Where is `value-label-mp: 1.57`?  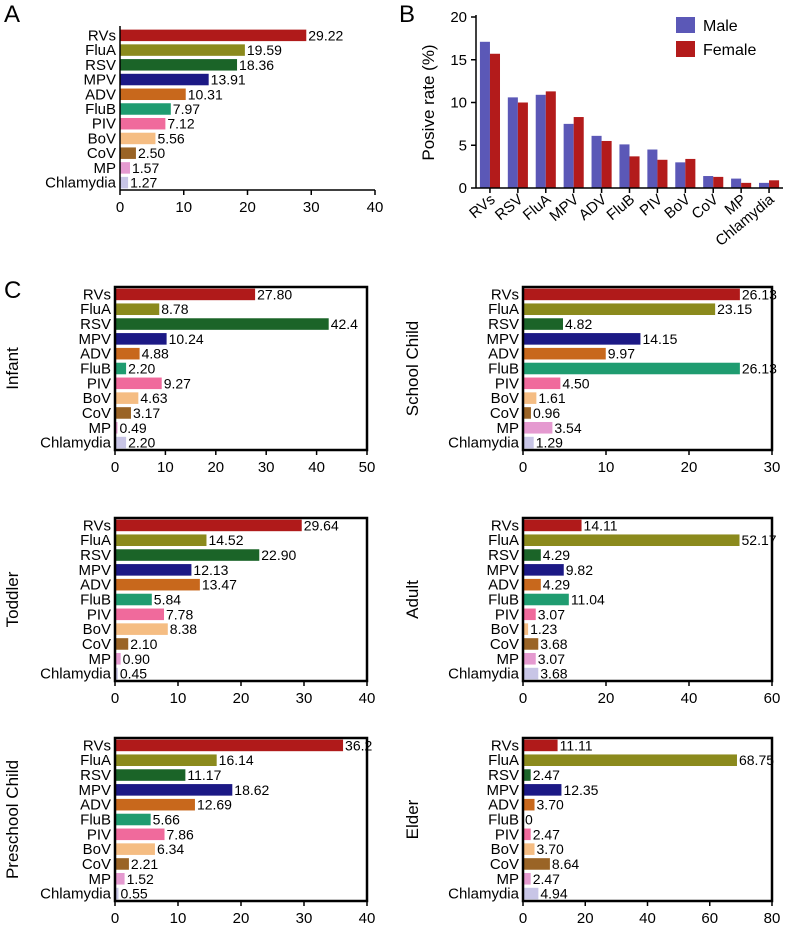 value-label-mp: 1.57 is located at coordinates (145, 168).